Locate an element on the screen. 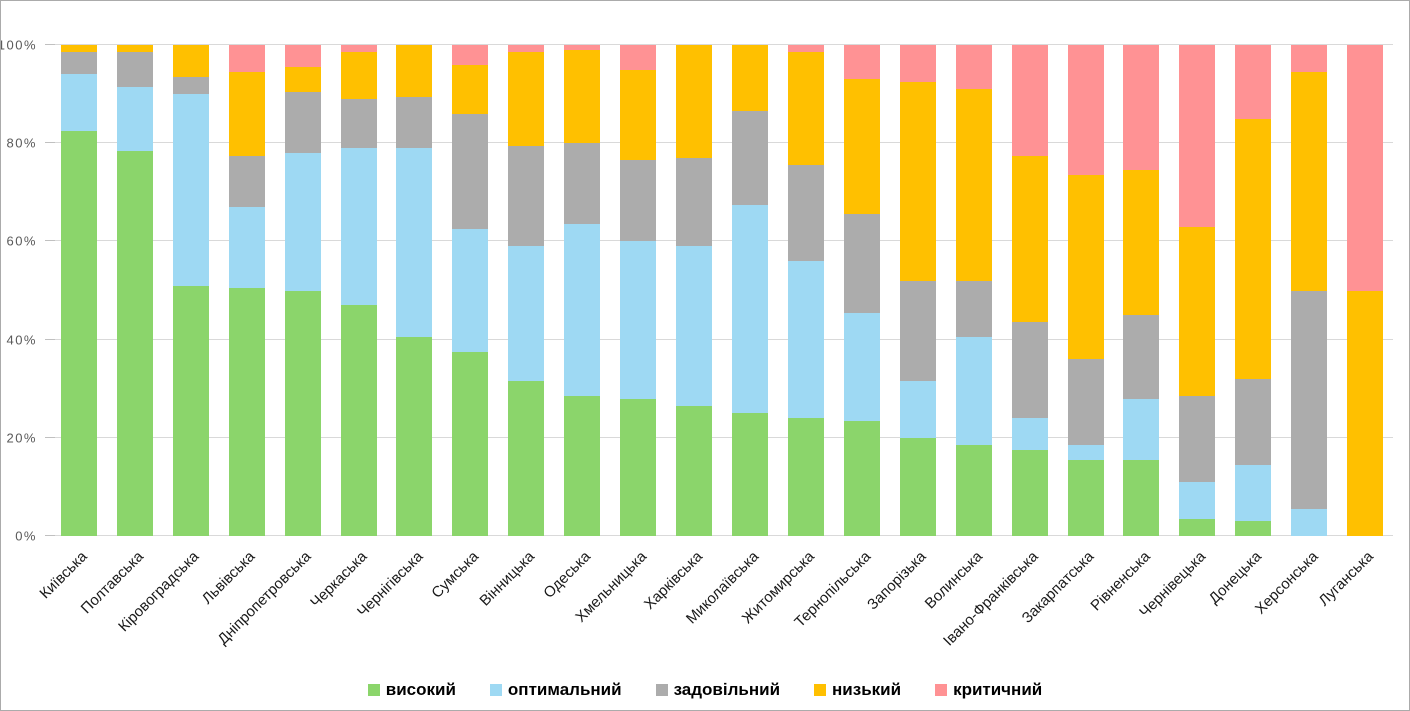 The height and width of the screenshot is (711, 1410). legend-item-оптимальний: оптимальний is located at coordinates (555, 690).